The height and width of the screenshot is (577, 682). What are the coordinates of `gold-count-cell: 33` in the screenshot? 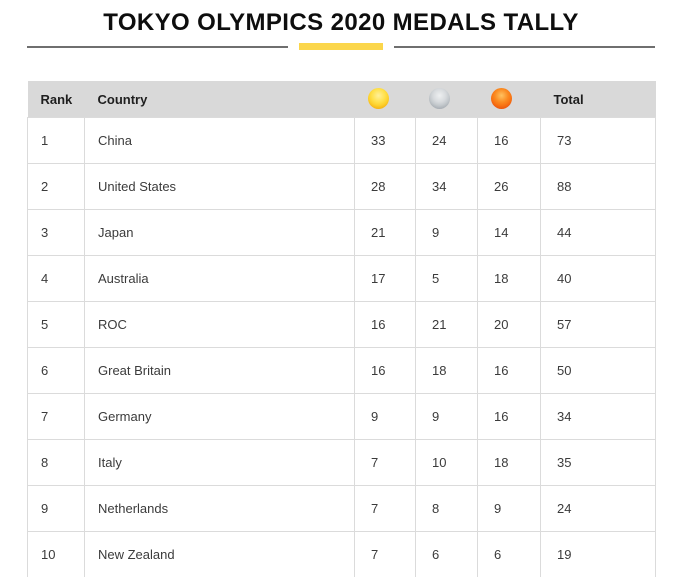 It's located at (385, 140).